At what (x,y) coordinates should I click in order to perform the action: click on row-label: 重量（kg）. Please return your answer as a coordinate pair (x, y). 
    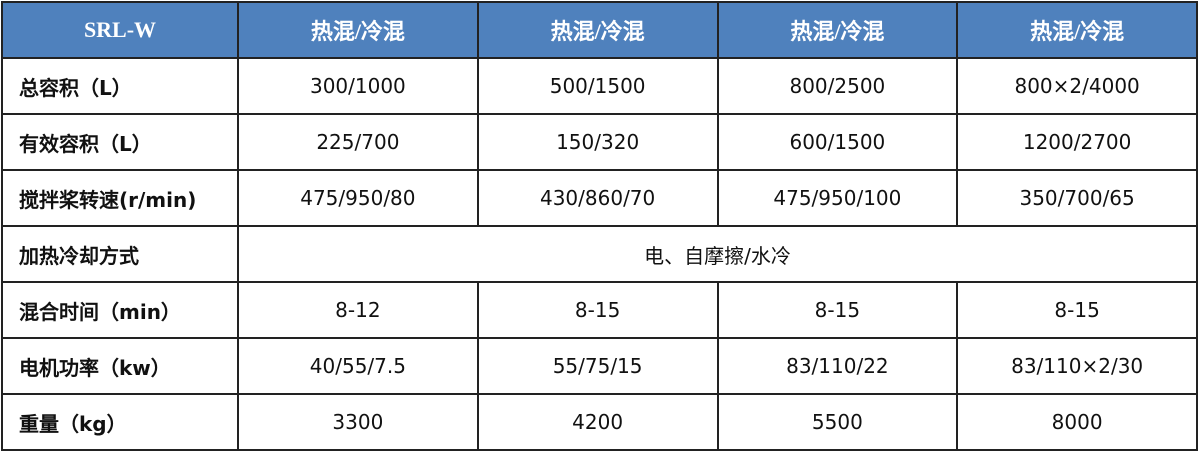
    Looking at the image, I should click on (120, 422).